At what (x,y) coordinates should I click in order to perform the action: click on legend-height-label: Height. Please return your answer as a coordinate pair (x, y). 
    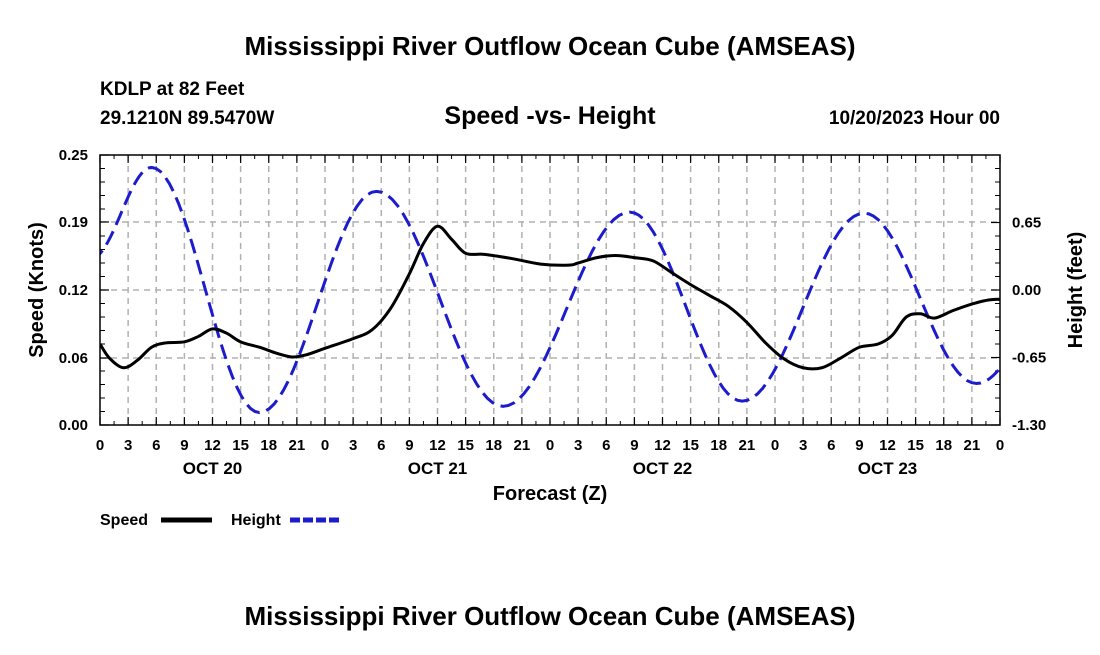
    Looking at the image, I should click on (256, 520).